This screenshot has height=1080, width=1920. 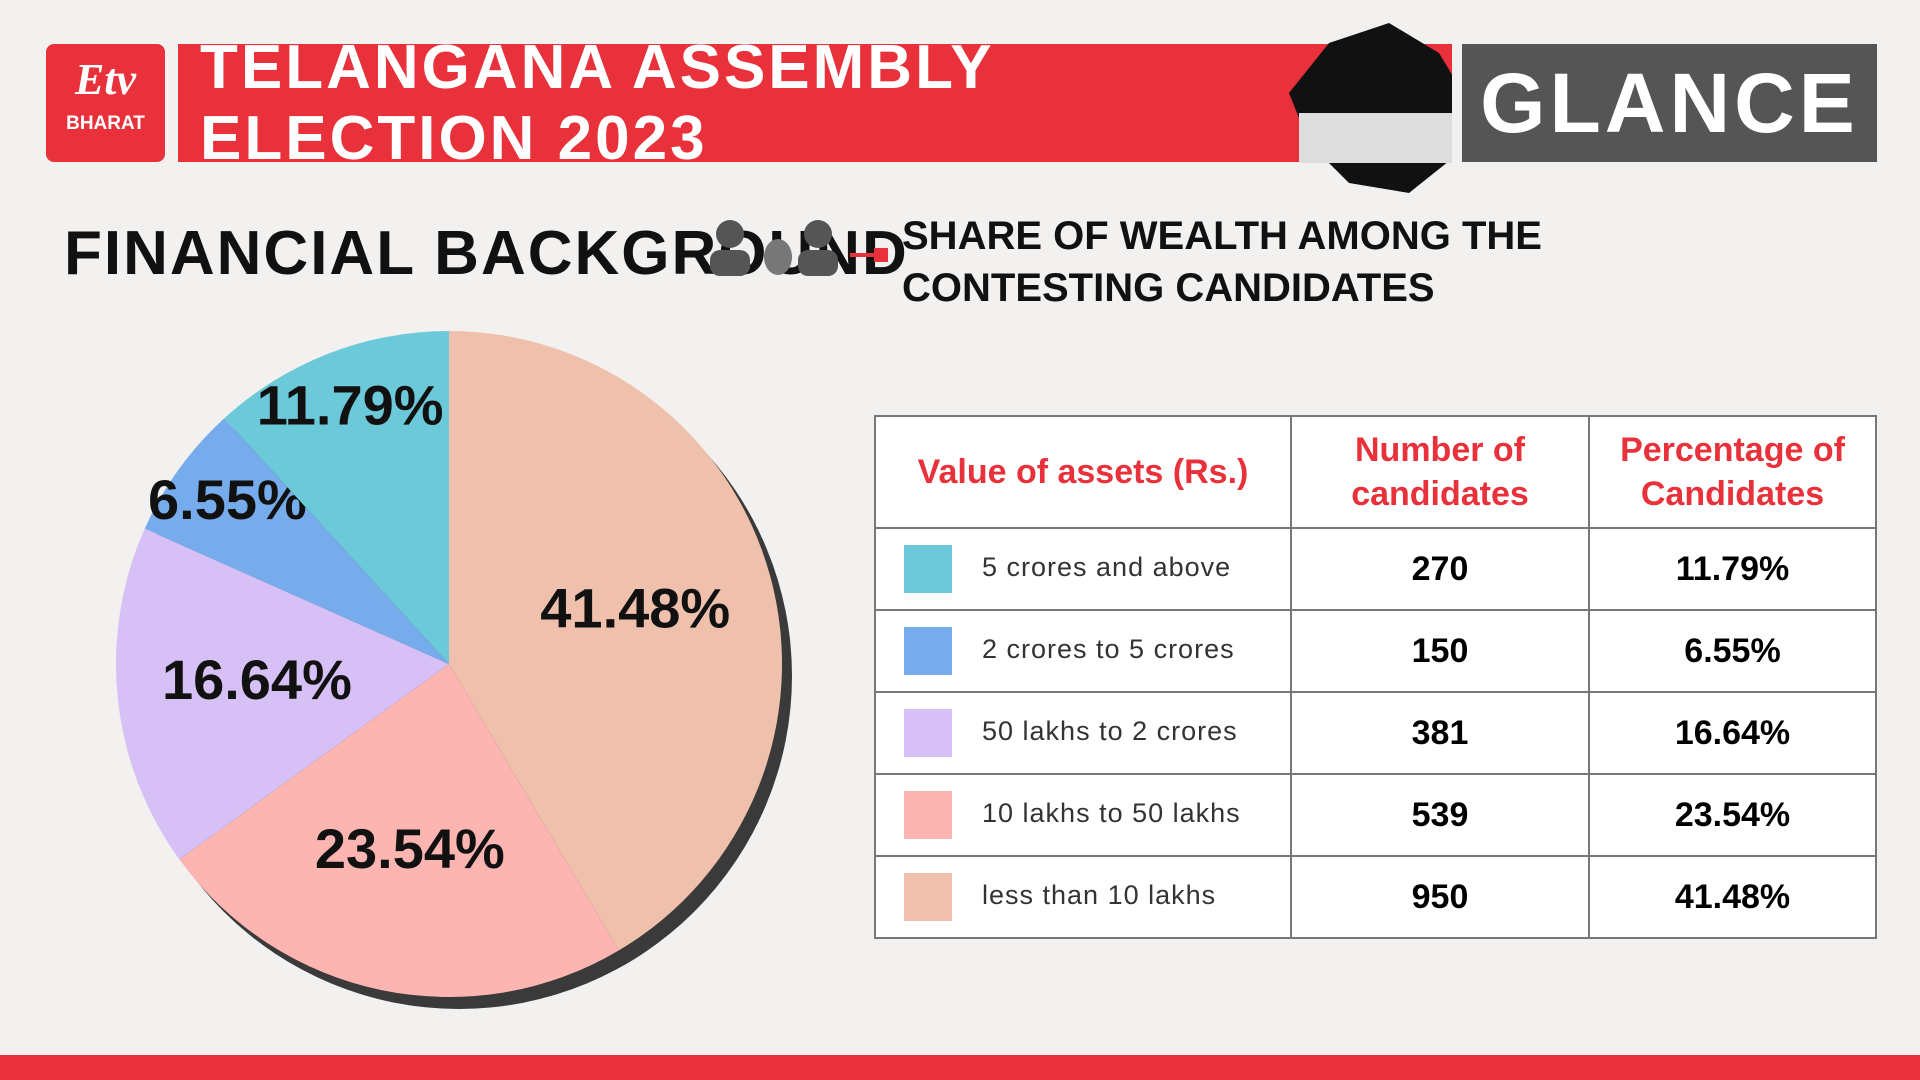 I want to click on category-cell: 2 crores to 5 crores, so click(x=1083, y=651).